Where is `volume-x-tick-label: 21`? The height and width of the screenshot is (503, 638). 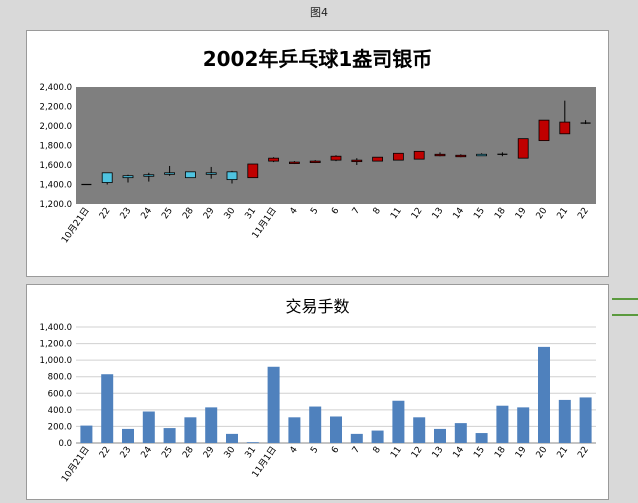
volume-x-tick-label: 21 is located at coordinates (562, 452).